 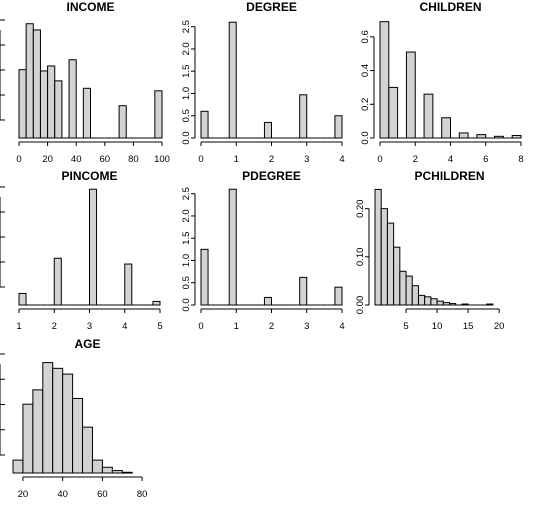 I want to click on y-tick-label: 0.10, so click(x=360, y=257).